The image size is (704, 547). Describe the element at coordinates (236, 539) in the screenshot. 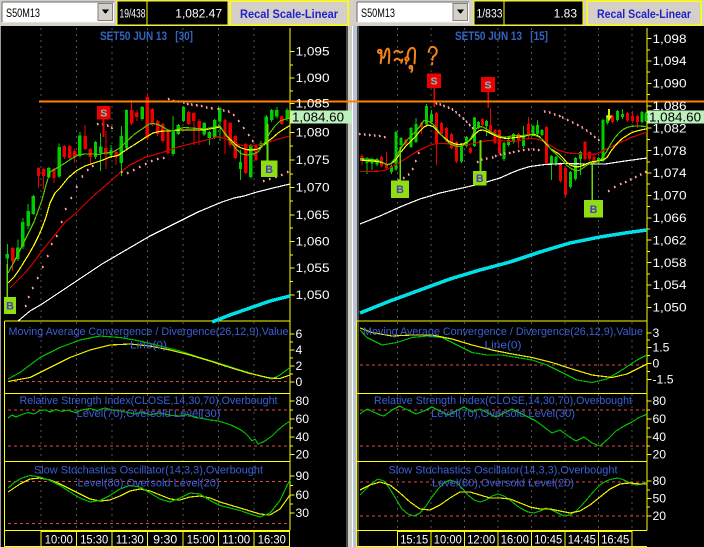

I see `svg-text: 11:00` at that location.